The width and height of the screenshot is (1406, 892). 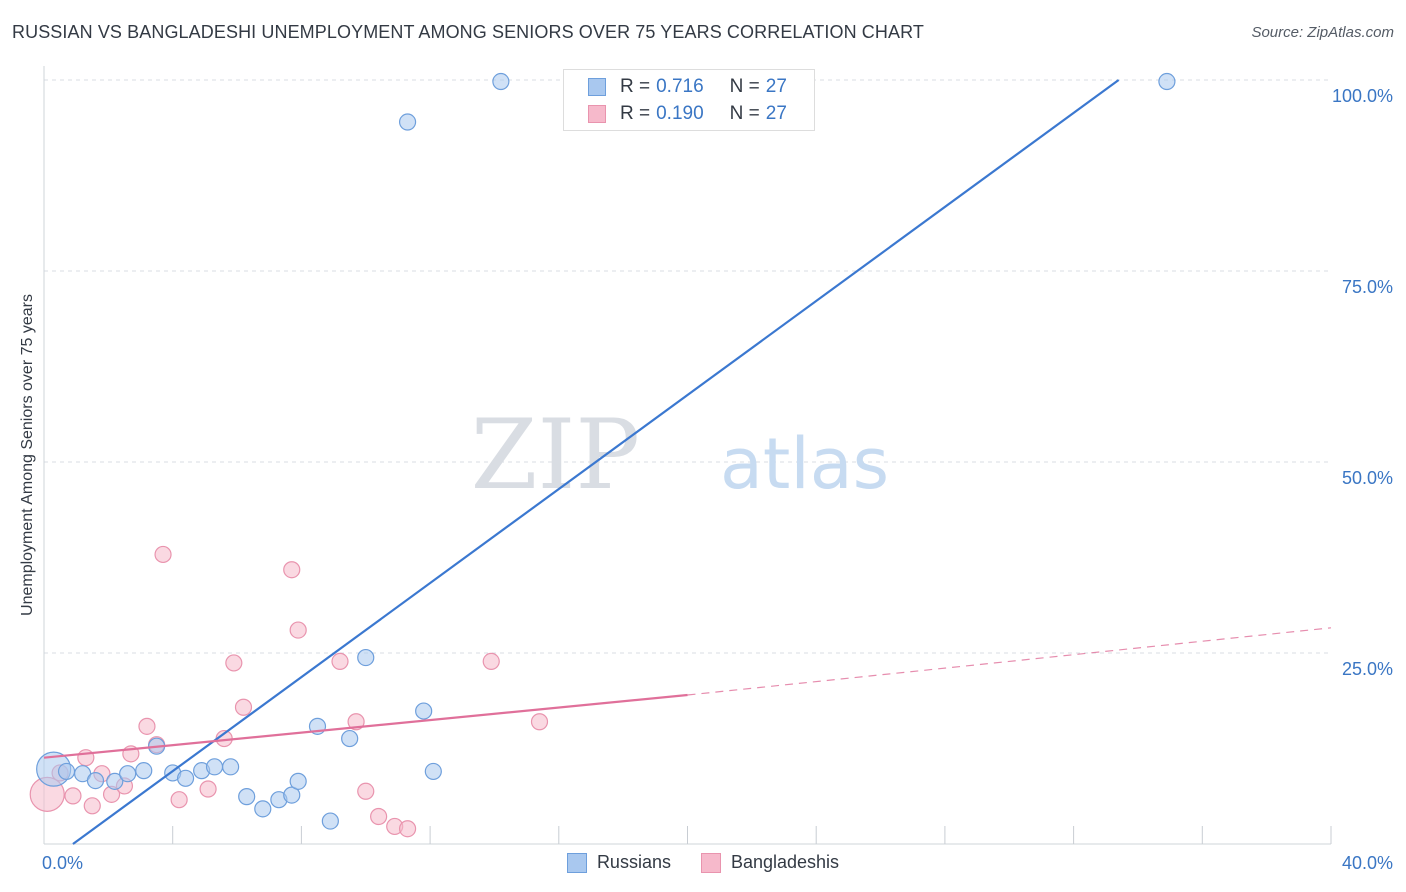 What do you see at coordinates (1367, 863) in the screenshot?
I see `x-tick-label: 40.0%` at bounding box center [1367, 863].